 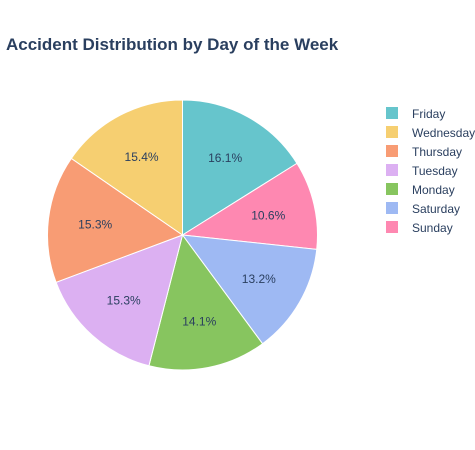 I want to click on pie-label-tuesday: 15.3%, so click(x=124, y=300).